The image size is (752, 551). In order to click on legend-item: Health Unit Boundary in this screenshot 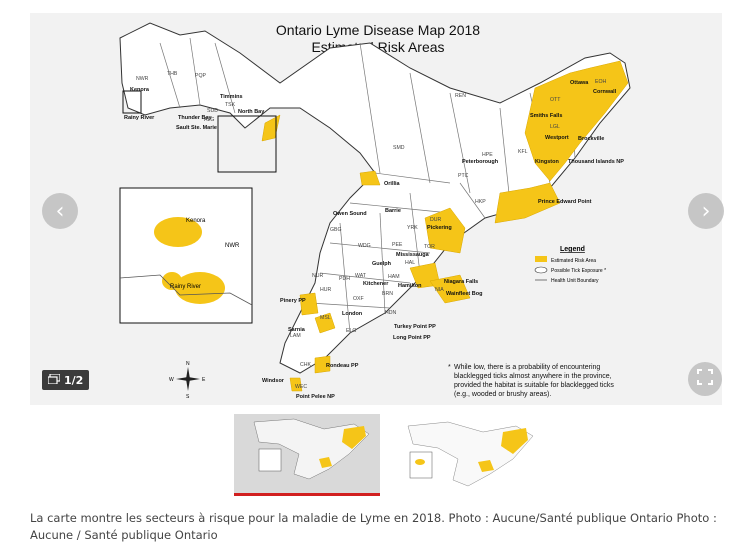, I will do `click(575, 281)`.